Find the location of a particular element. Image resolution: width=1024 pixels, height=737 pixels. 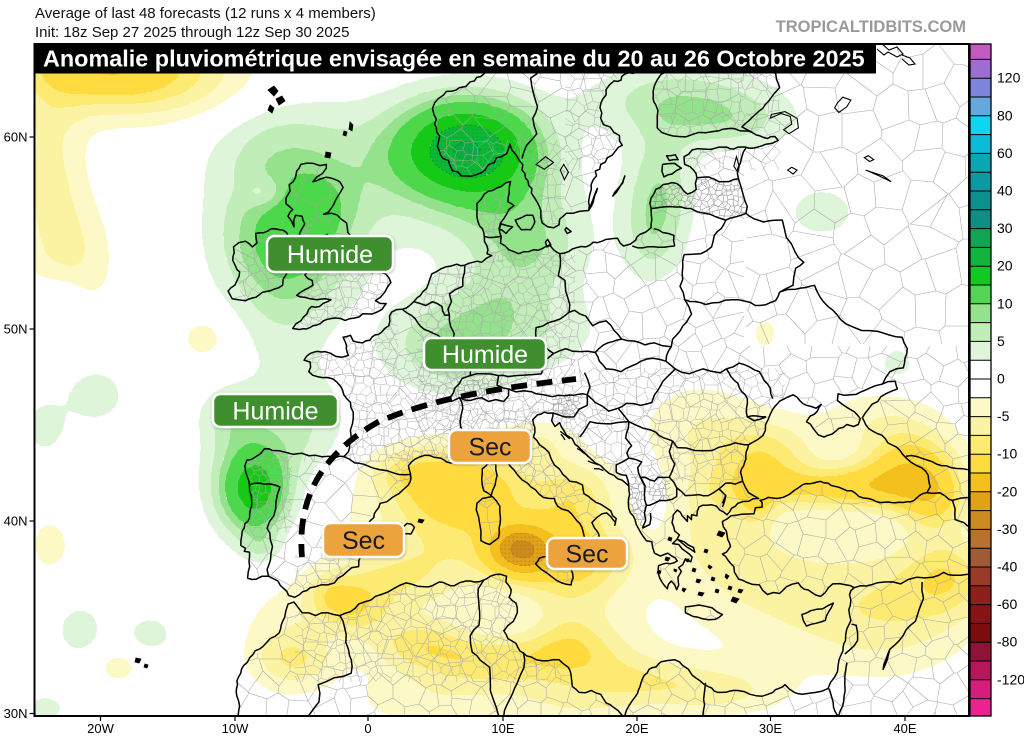

svg-text: 60 is located at coordinates (1005, 153).